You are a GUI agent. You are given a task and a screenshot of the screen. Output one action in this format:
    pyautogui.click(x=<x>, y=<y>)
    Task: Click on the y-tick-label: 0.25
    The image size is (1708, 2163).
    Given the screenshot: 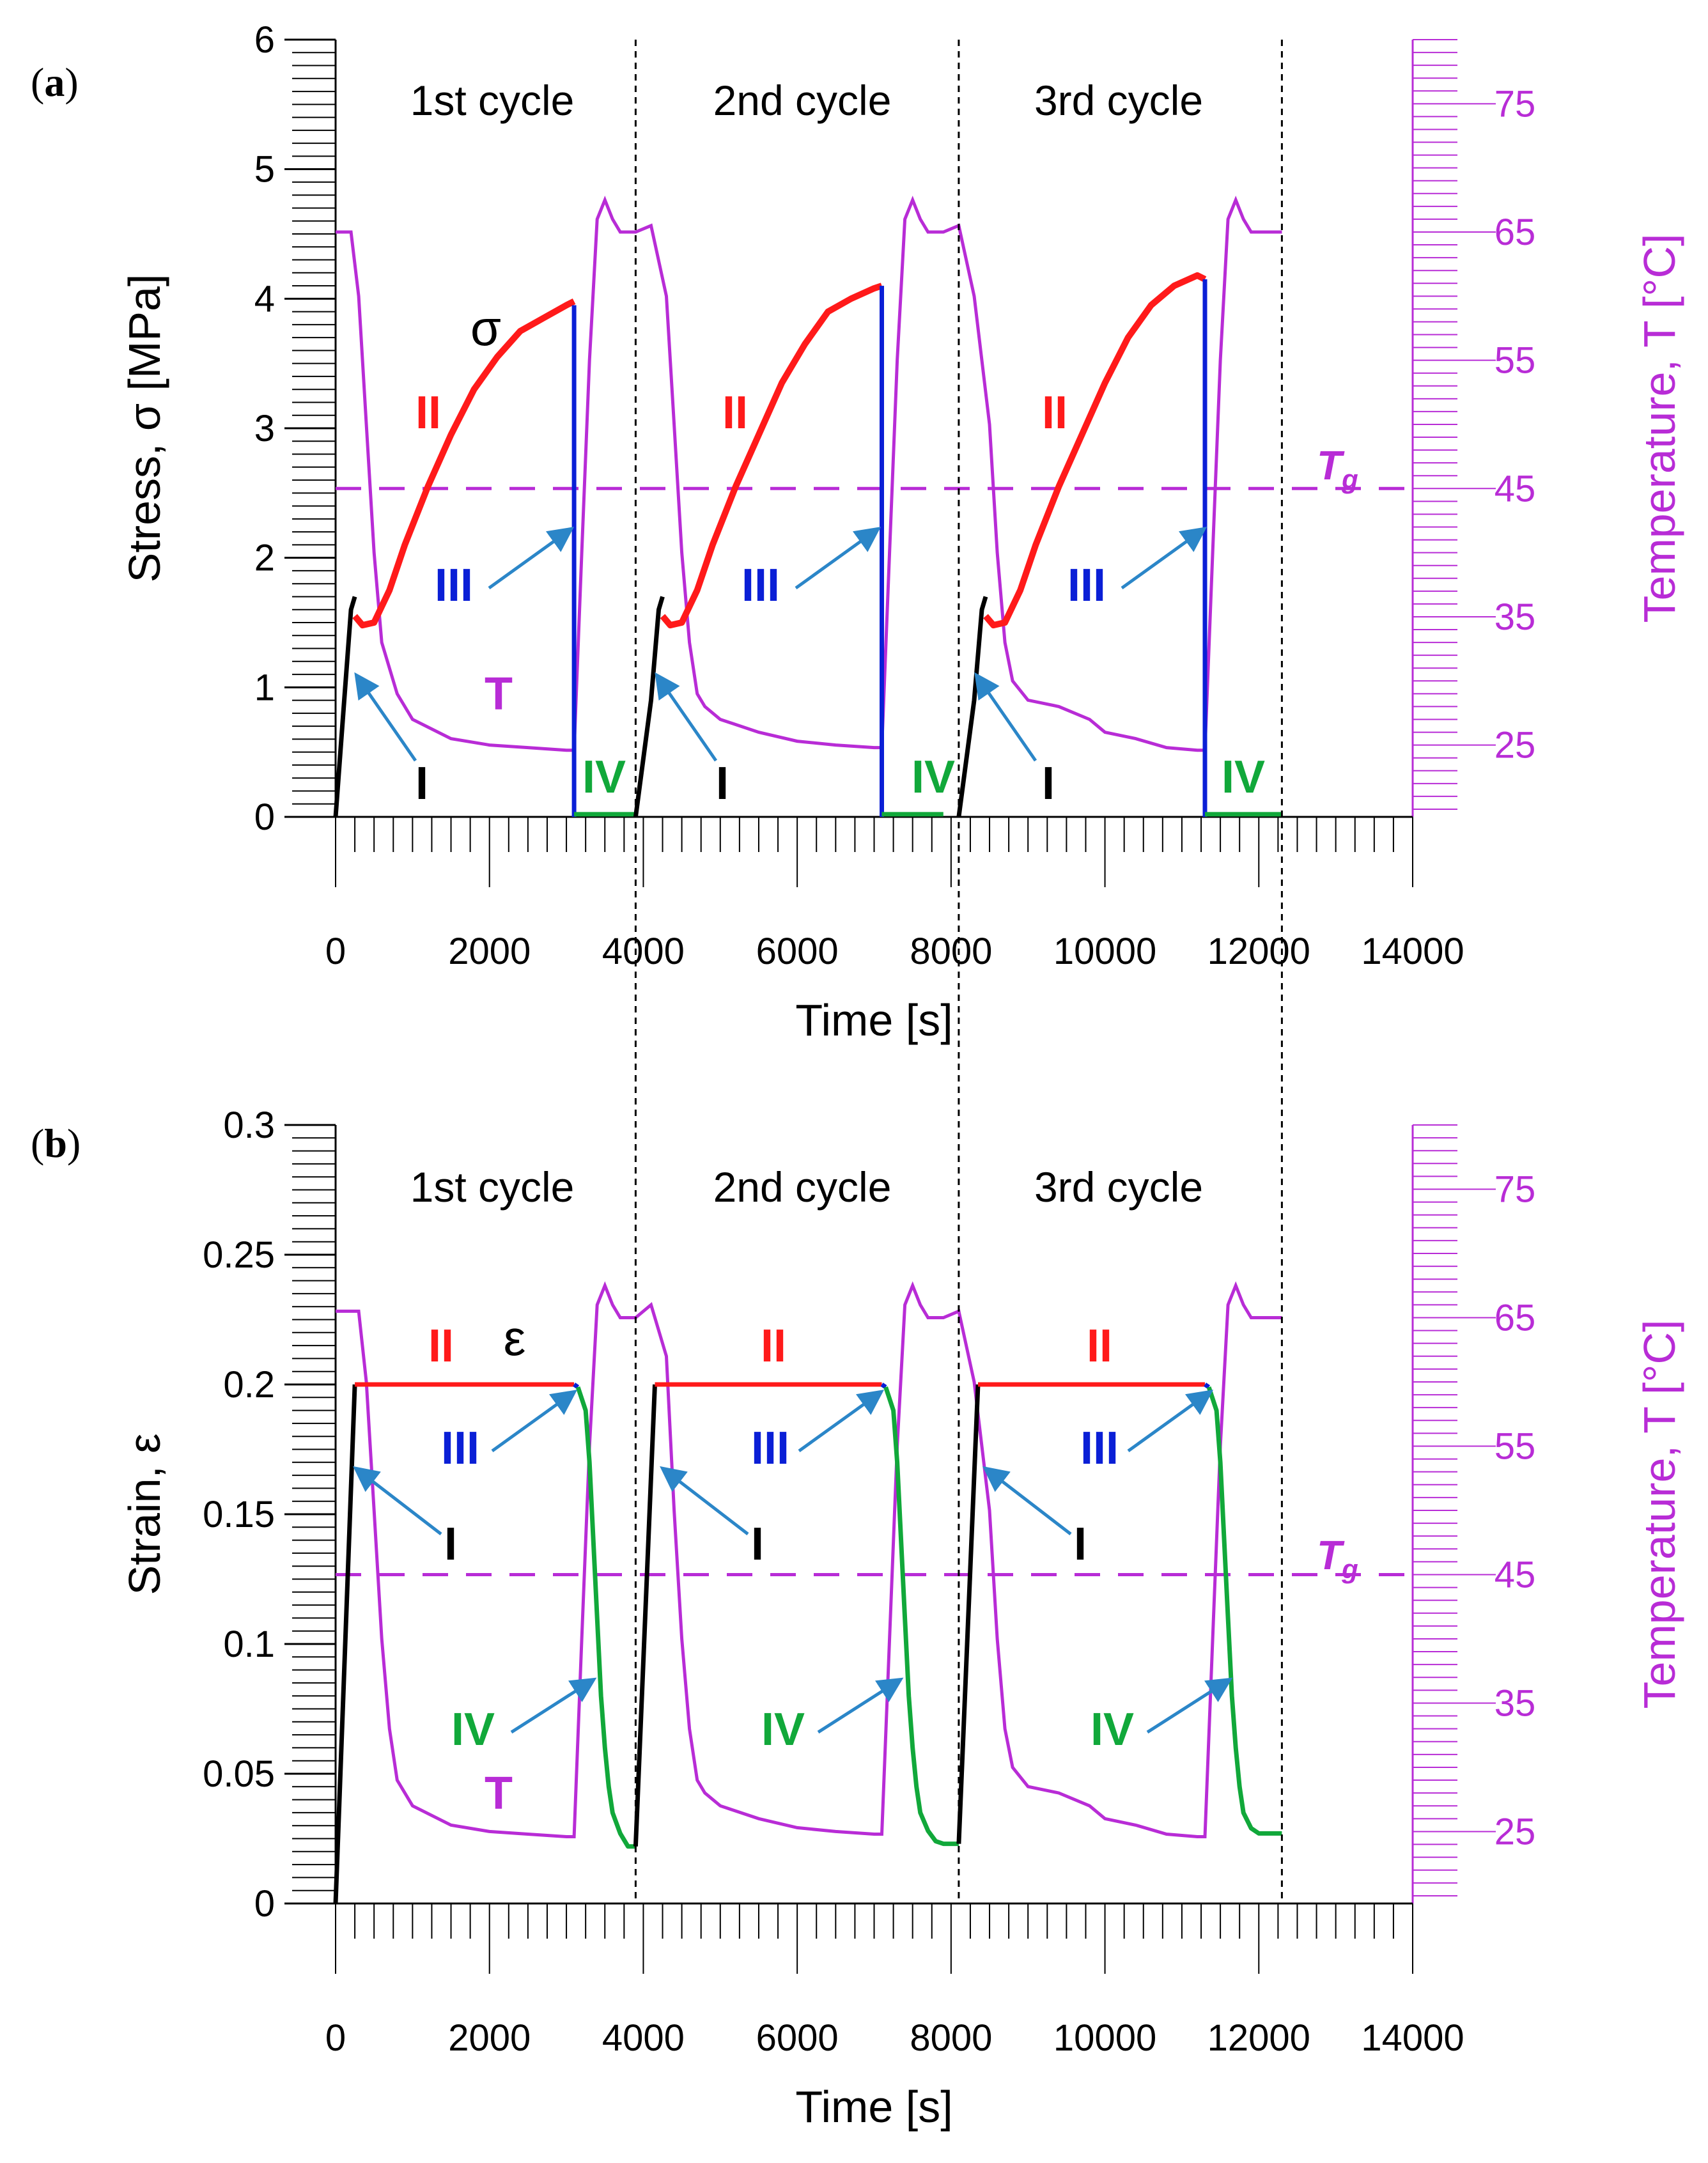 What is the action you would take?
    pyautogui.click(x=239, y=1255)
    